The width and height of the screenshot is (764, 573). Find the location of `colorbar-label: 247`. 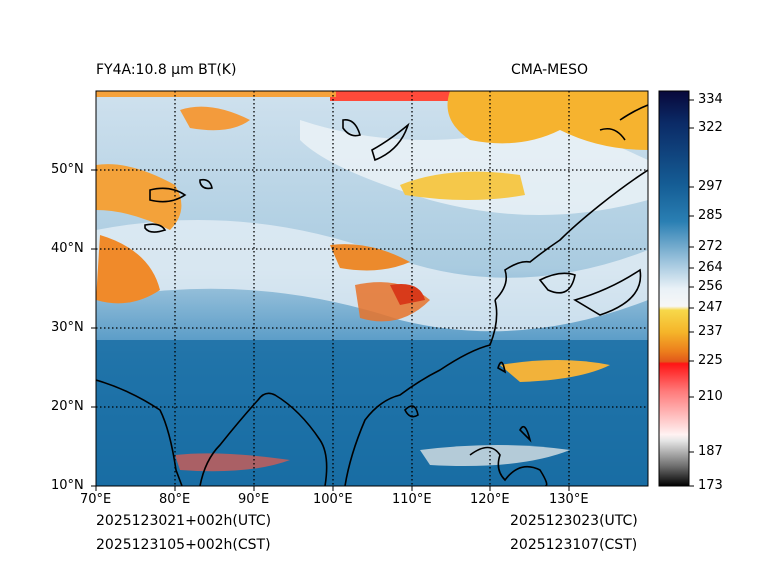

colorbar-label: 247 is located at coordinates (710, 307).